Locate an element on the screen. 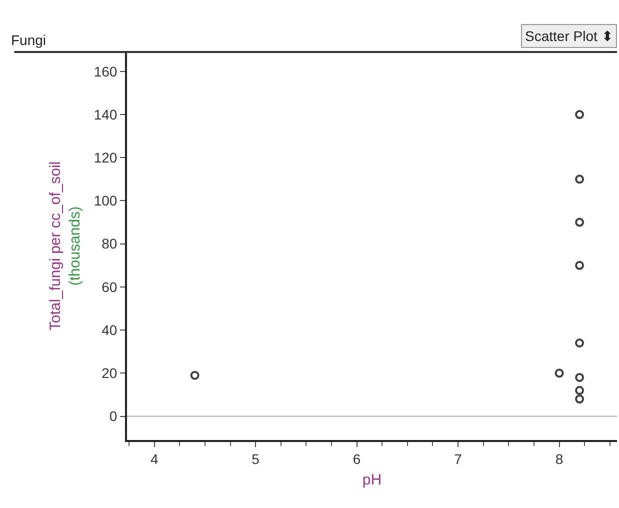 This screenshot has width=619, height=508. y-tick-label: 140 is located at coordinates (106, 114).